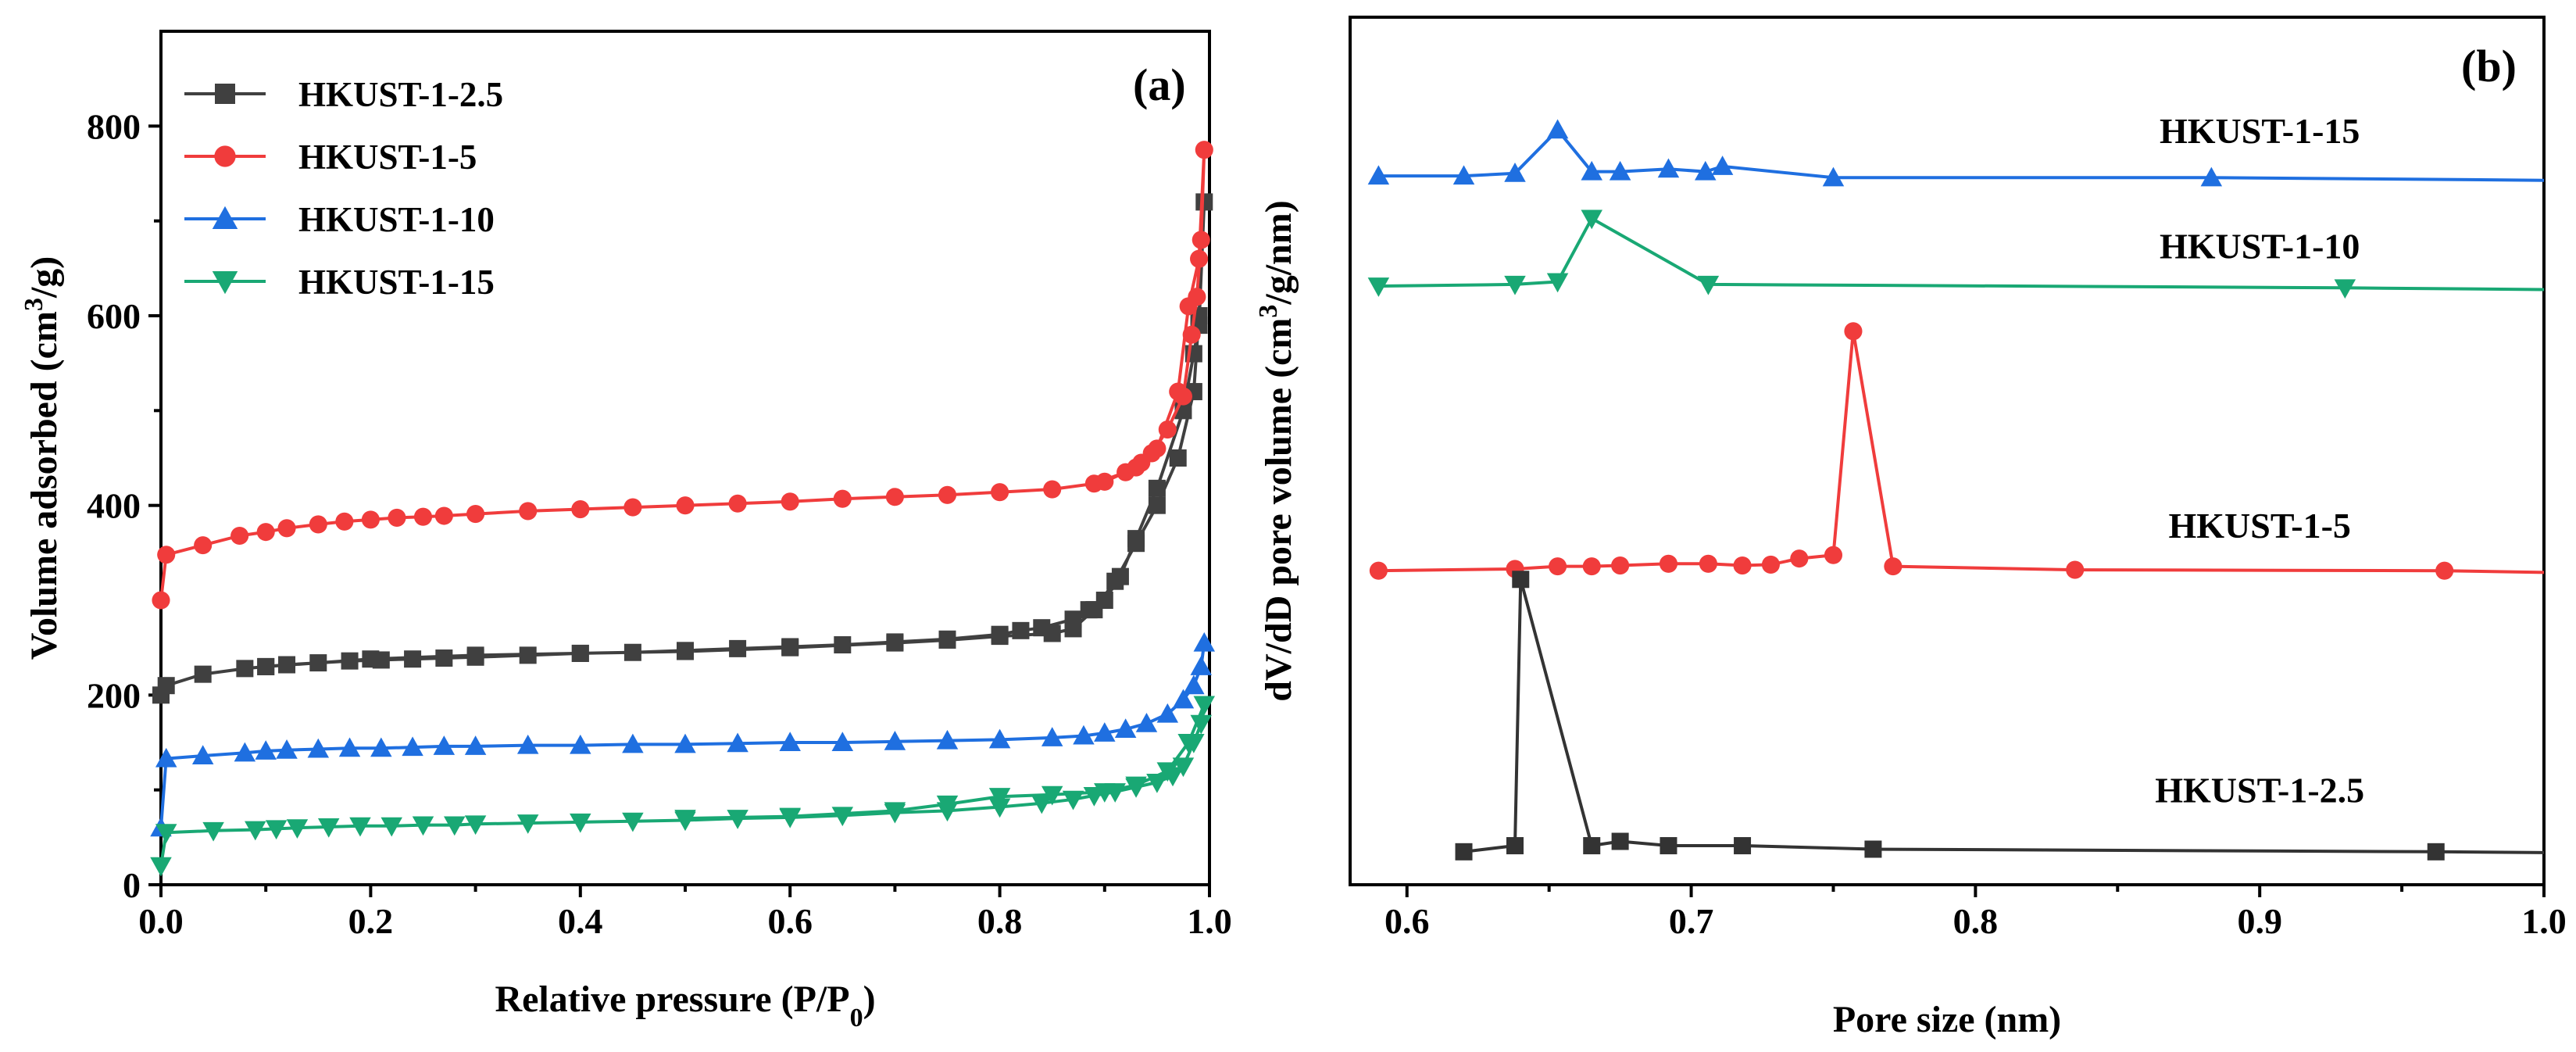  I want to click on panel-b-series-hkust-1-5: HKUST-1-5, so click(1957, 451).